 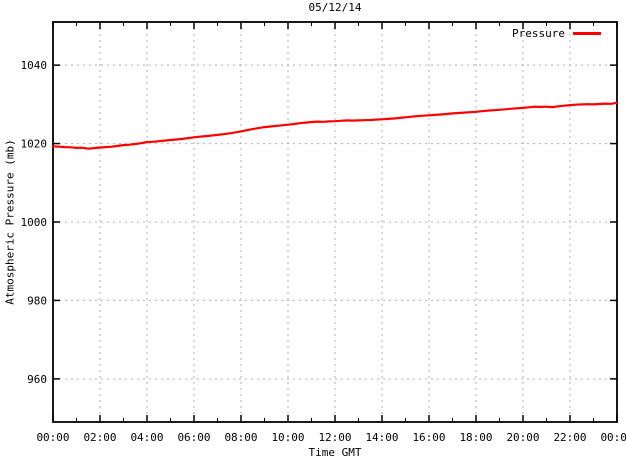 What do you see at coordinates (587, 33) in the screenshot?
I see `legend-line-sample` at bounding box center [587, 33].